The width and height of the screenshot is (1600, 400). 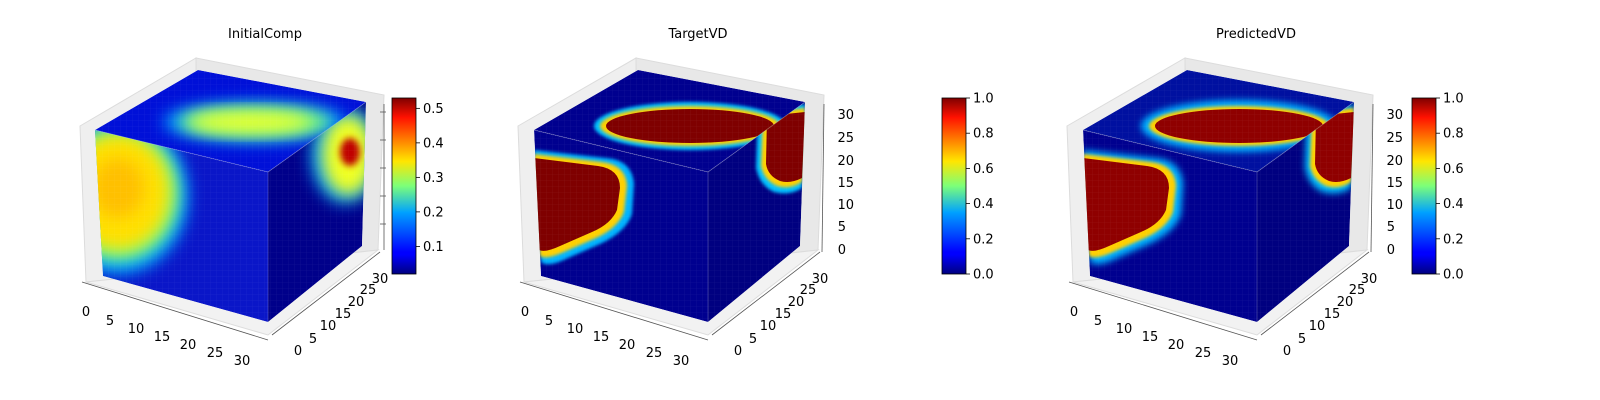 I want to click on colorbar: 0.1 0.2 0.3 0.4 0.5, so click(x=417, y=186).